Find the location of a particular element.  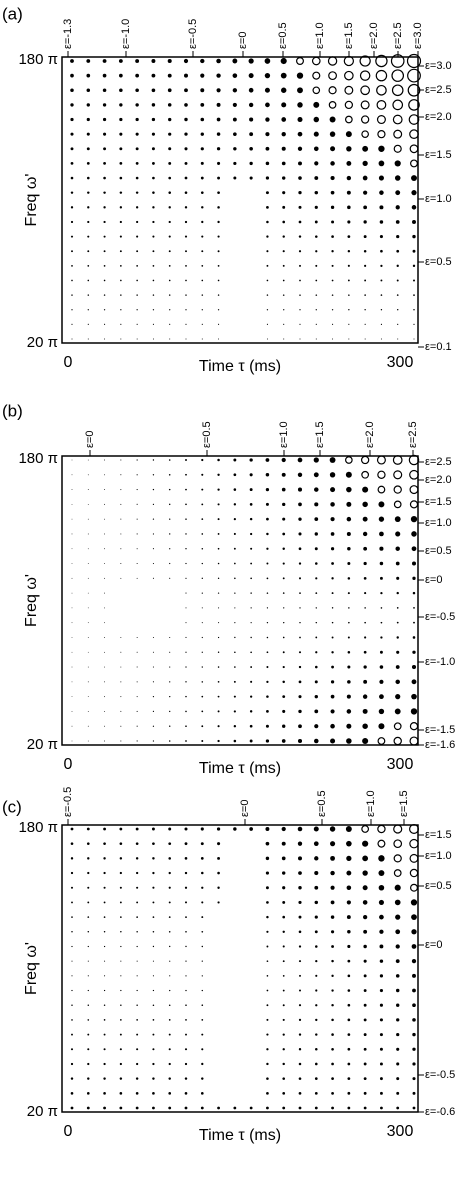

top-eps-label: ε=2.0 is located at coordinates (374, 35).